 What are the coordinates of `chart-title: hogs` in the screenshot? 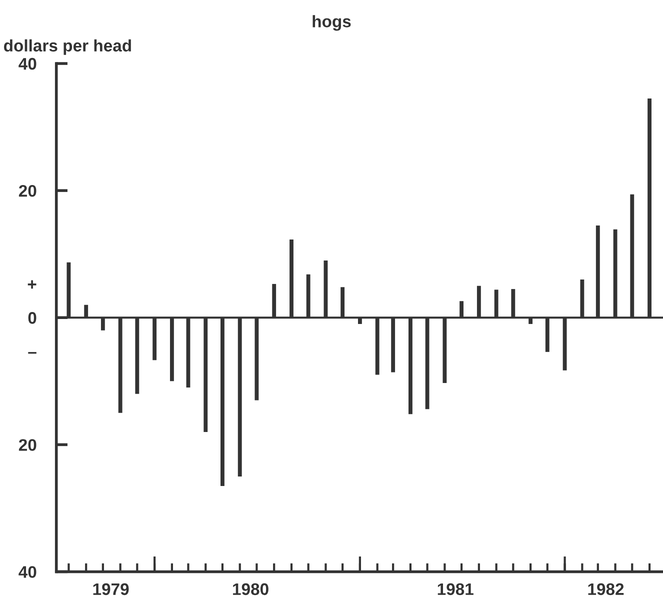 It's located at (331, 23).